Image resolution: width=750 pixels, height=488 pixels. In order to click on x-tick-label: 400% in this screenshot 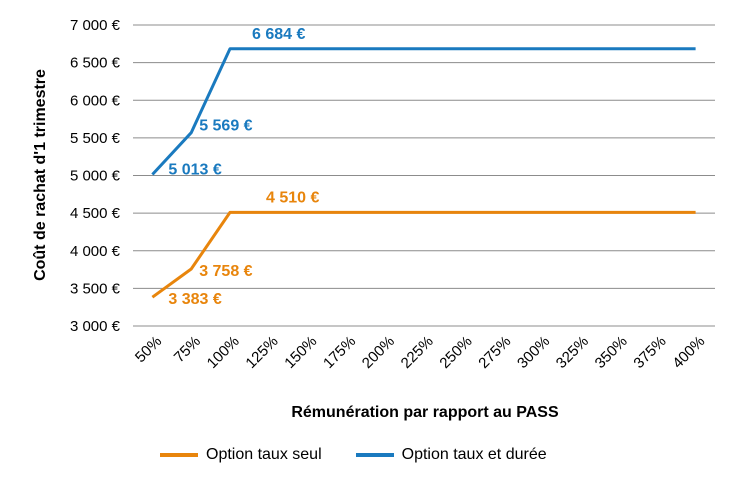, I will do `click(688, 352)`.